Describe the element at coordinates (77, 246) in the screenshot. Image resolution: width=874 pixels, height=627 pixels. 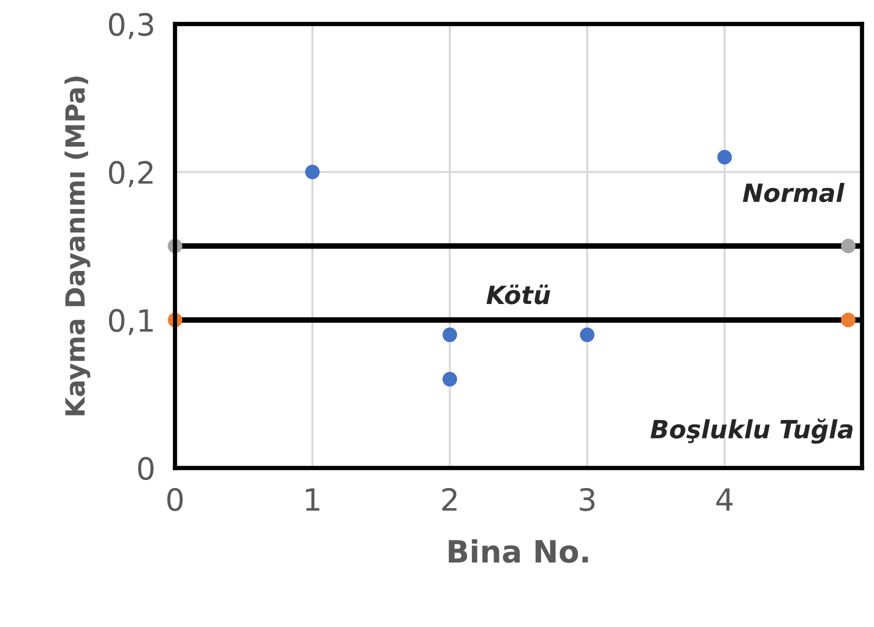
I see `y-axis-title: Kayma Dayanımı (MPa)` at that location.